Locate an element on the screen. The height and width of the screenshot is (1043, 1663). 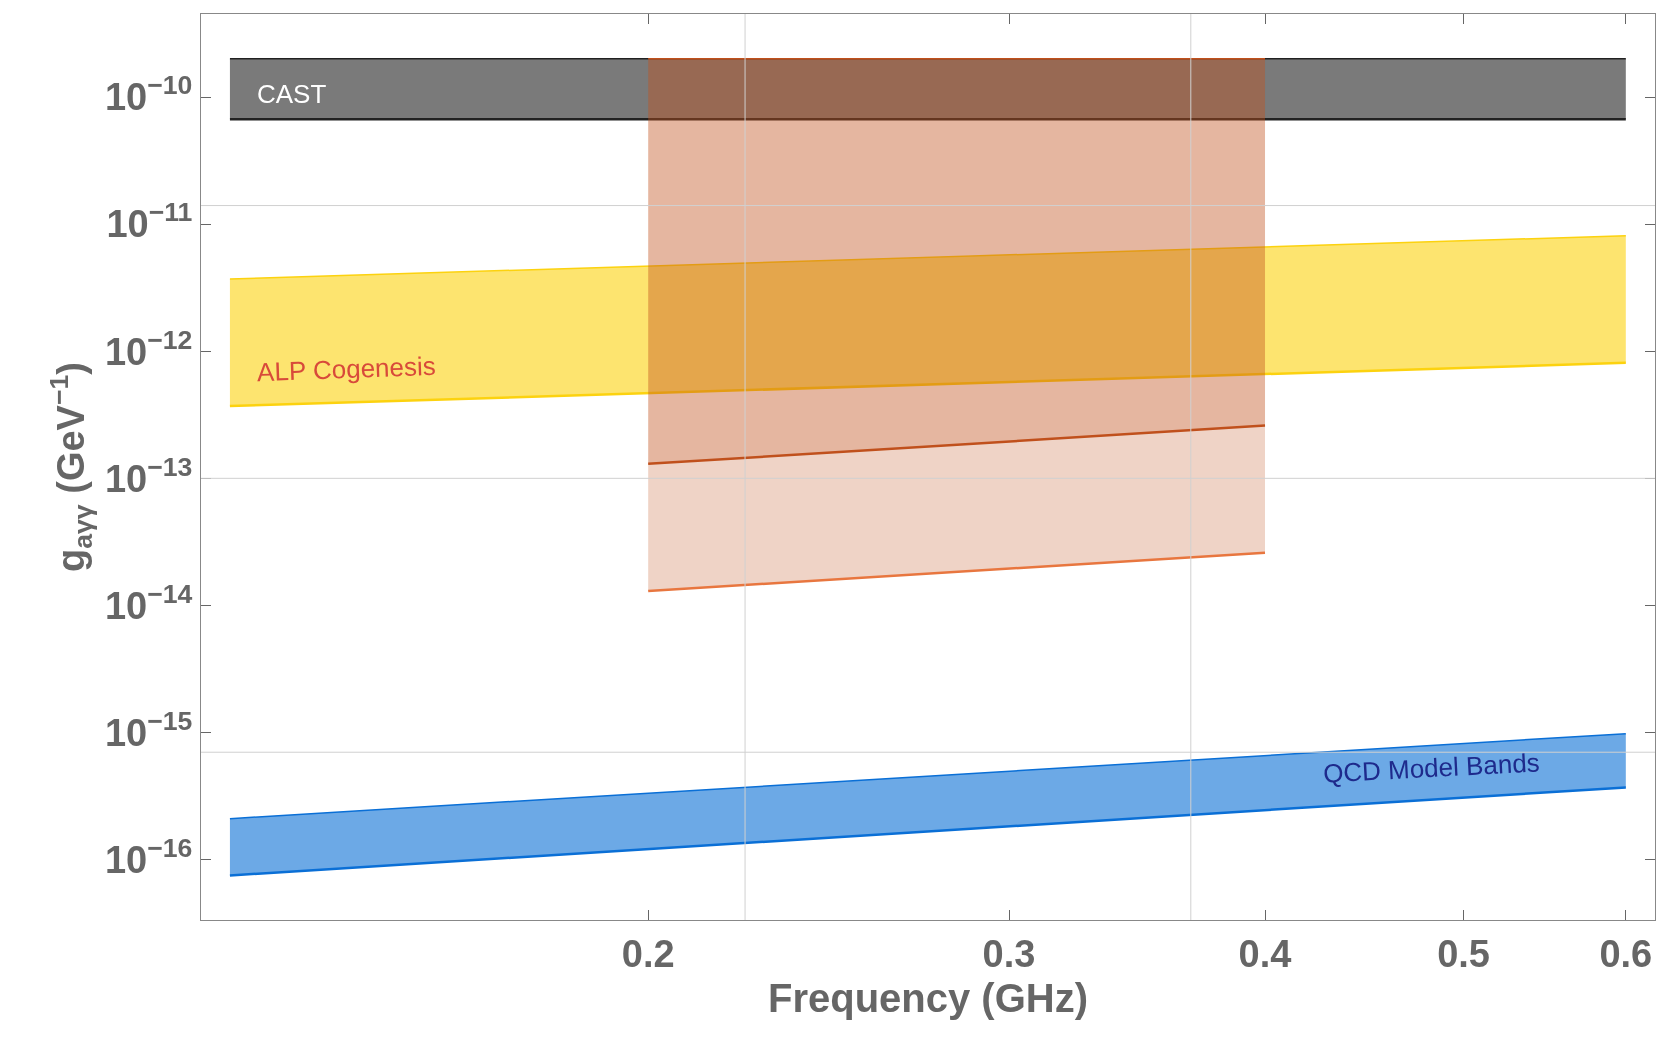
y-tick-label: 10$^{−11}$ is located at coordinates (149, 221).